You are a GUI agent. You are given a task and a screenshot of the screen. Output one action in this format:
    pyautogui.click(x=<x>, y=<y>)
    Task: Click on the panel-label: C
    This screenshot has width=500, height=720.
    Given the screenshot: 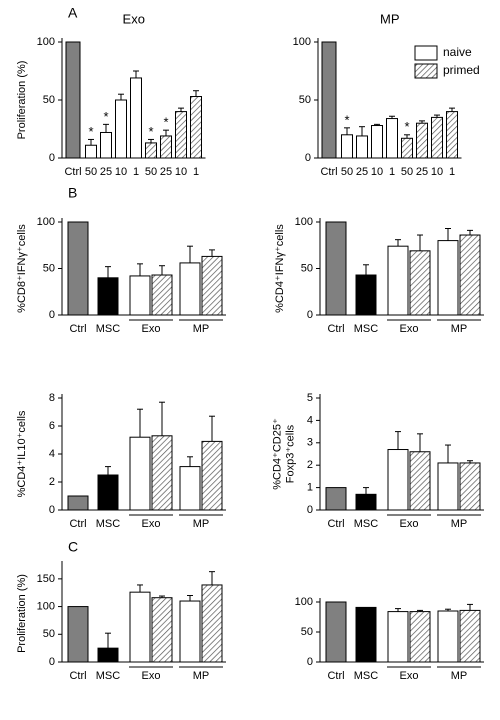 What is the action you would take?
    pyautogui.click(x=73, y=547)
    